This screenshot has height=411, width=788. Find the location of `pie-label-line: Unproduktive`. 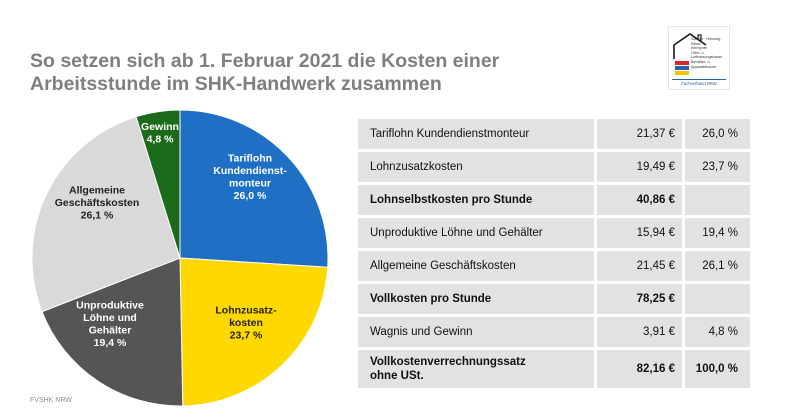

pie-label-line: Unproduktive is located at coordinates (110, 305).